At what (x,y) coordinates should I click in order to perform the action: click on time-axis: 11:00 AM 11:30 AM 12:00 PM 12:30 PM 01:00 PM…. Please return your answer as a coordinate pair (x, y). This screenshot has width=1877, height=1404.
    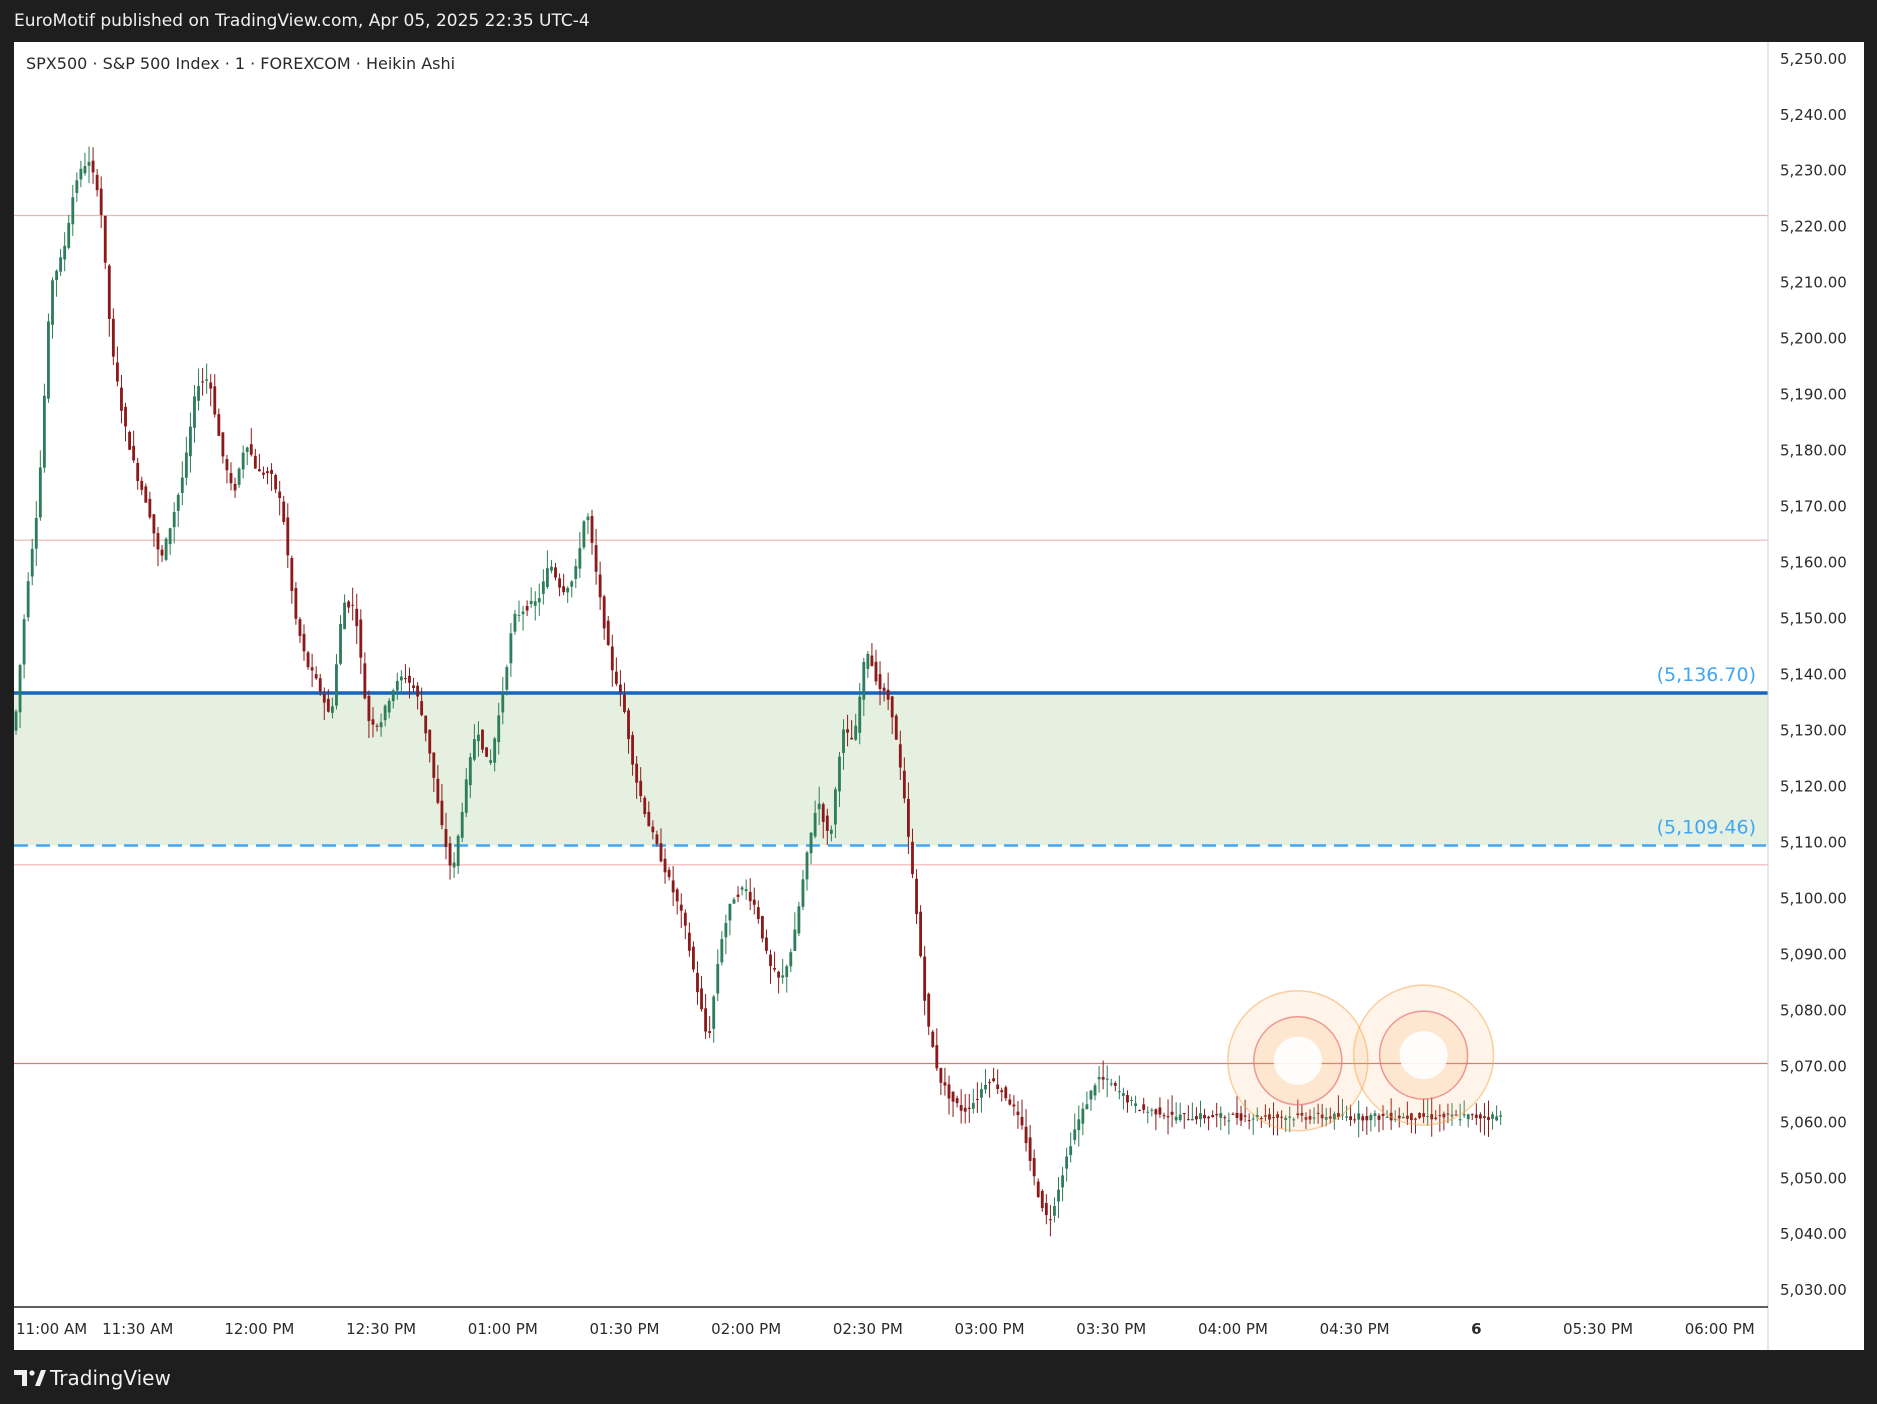
    Looking at the image, I should click on (885, 1329).